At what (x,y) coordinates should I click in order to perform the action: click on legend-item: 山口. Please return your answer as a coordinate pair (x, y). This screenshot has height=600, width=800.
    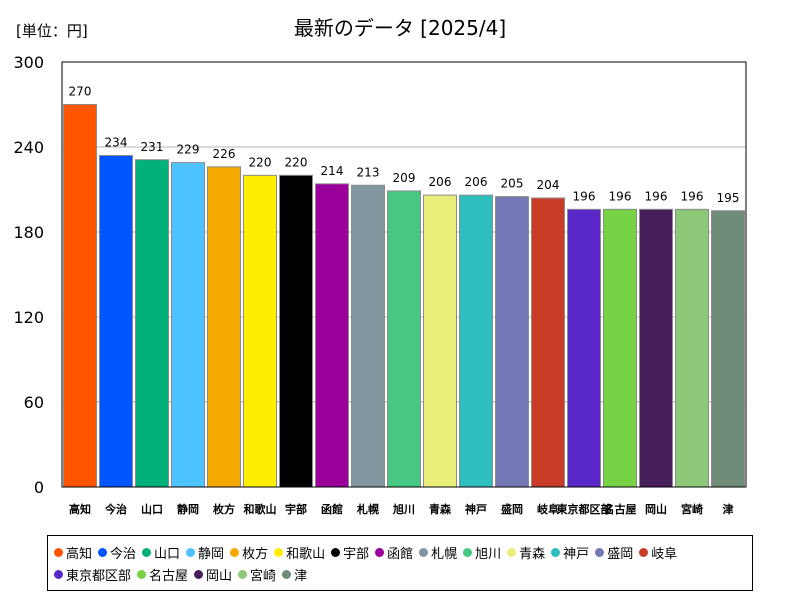
    Looking at the image, I should click on (161, 552).